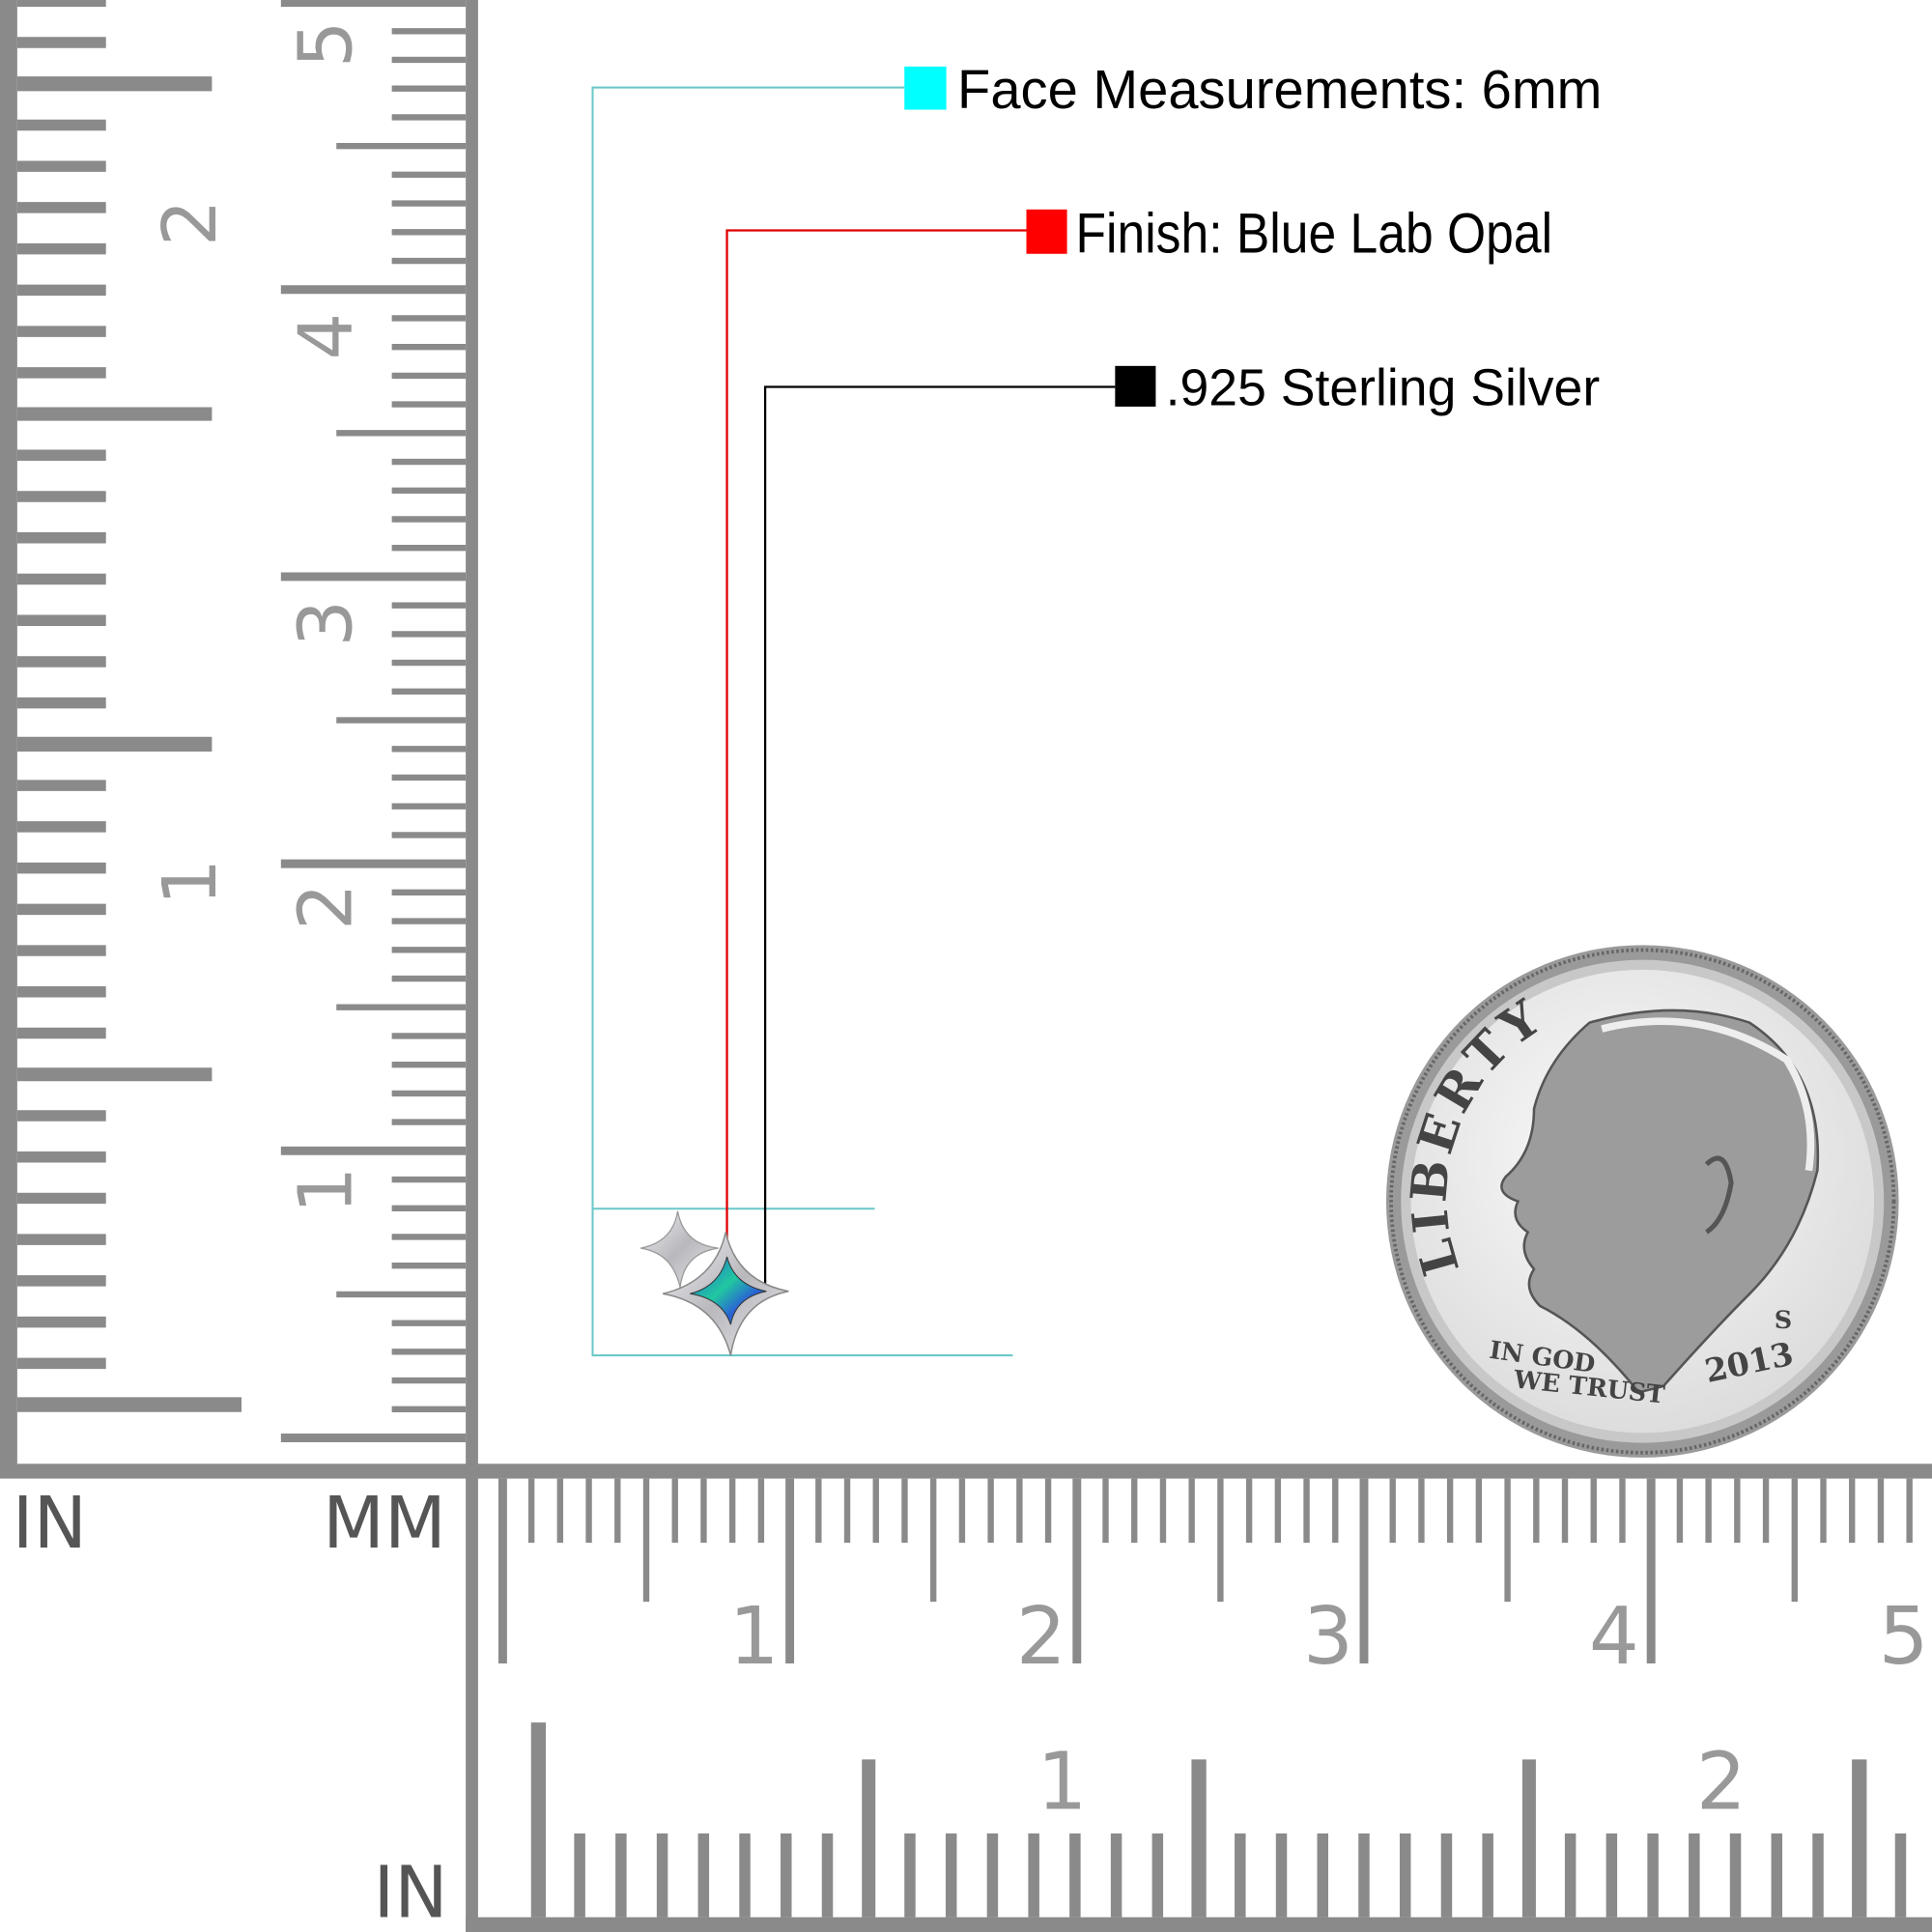 The height and width of the screenshot is (1932, 1932). What do you see at coordinates (1904, 1637) in the screenshot?
I see `bottom-mm-label-5: 5` at bounding box center [1904, 1637].